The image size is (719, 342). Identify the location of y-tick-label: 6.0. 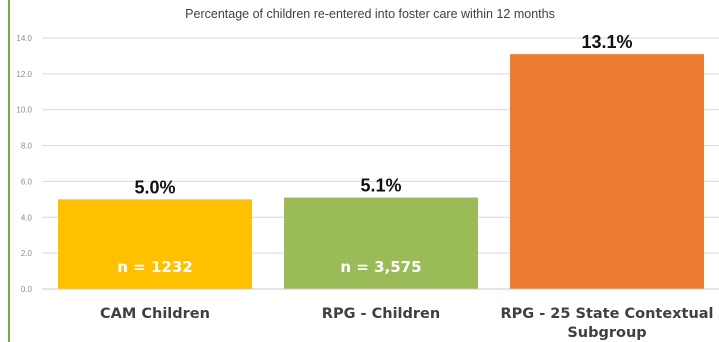
(27, 181).